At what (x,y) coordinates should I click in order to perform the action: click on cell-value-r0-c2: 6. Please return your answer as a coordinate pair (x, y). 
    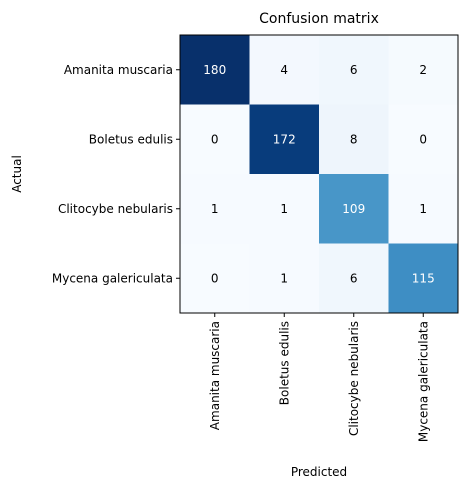
    Looking at the image, I should click on (354, 70).